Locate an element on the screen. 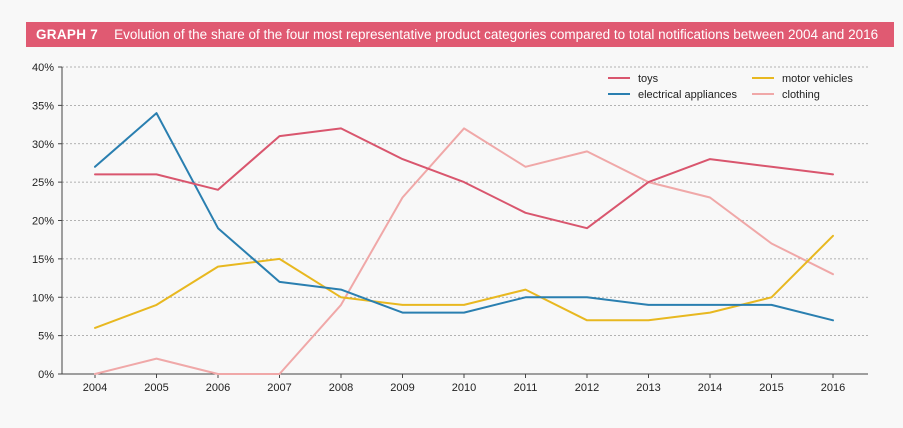 This screenshot has height=428, width=903. x-tick-label: 2005 is located at coordinates (156, 388).